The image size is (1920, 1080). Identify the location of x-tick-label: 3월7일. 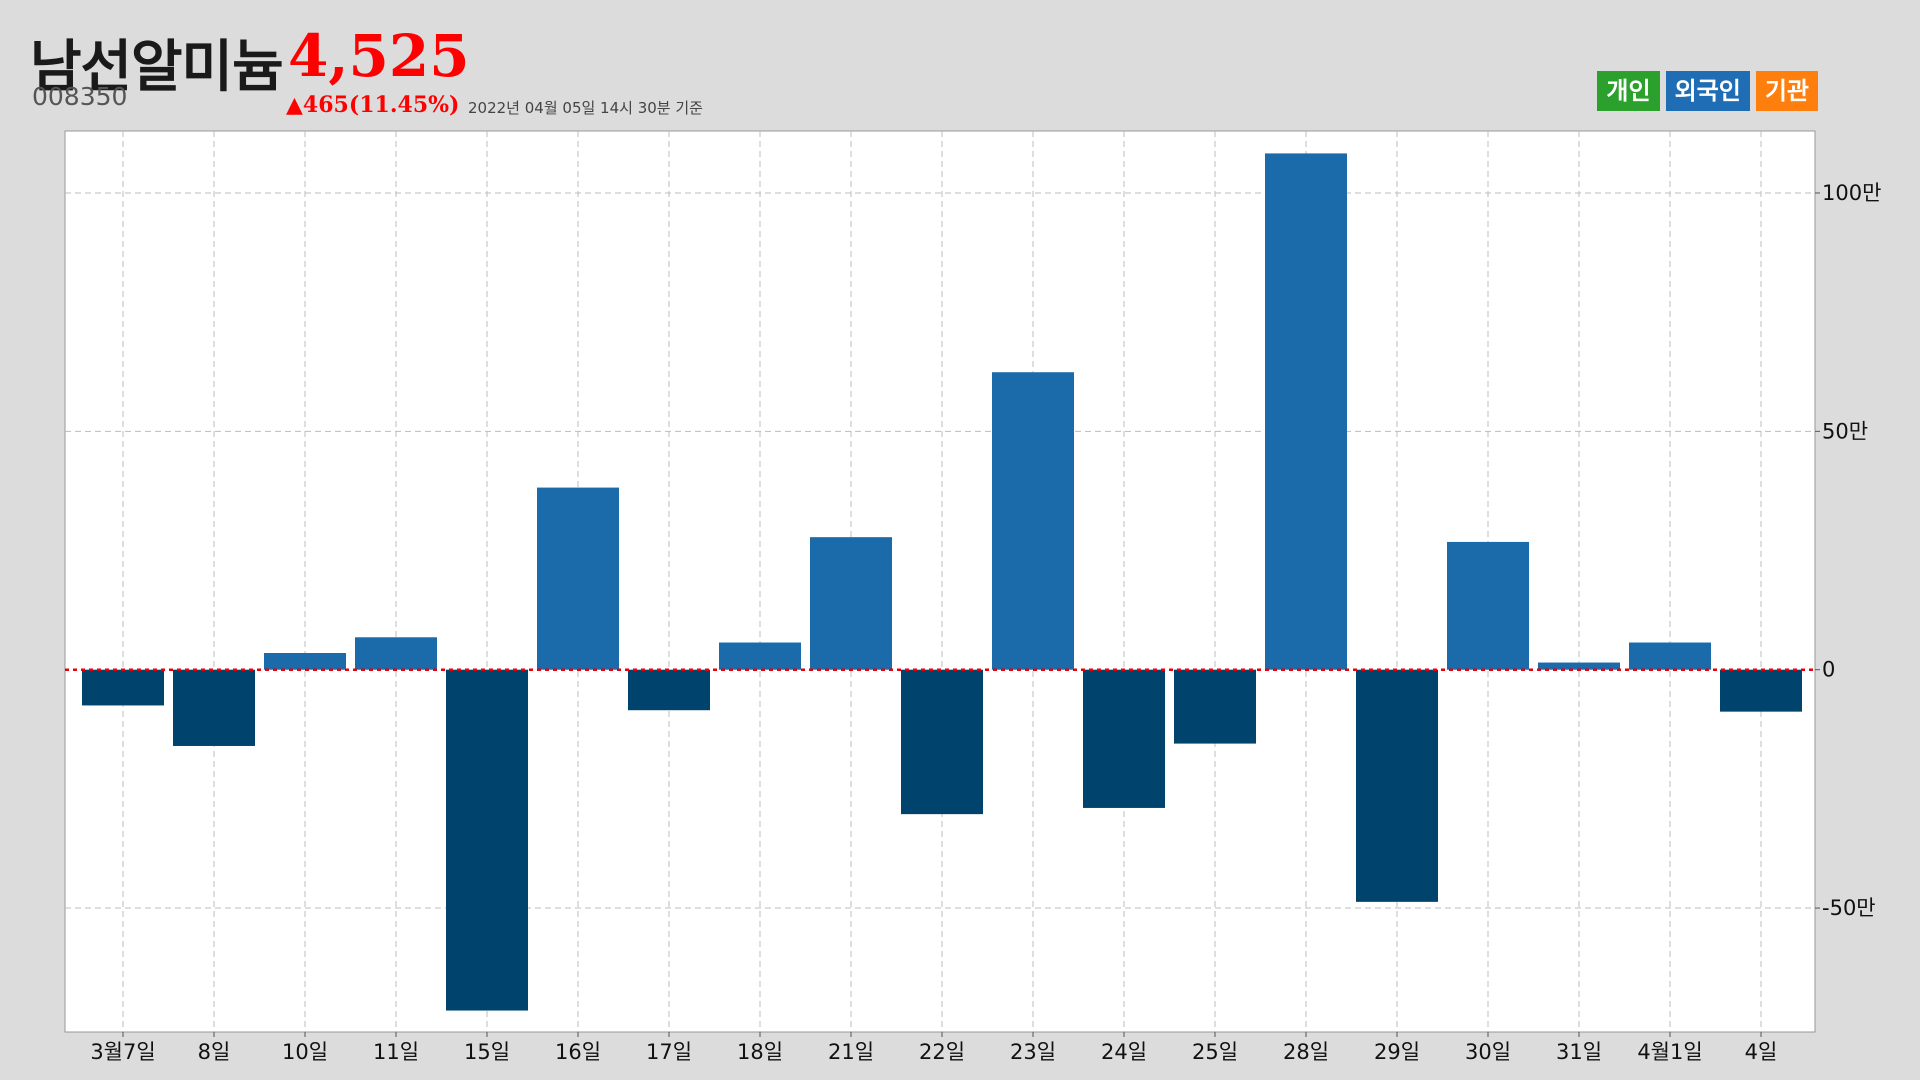
(122, 1052).